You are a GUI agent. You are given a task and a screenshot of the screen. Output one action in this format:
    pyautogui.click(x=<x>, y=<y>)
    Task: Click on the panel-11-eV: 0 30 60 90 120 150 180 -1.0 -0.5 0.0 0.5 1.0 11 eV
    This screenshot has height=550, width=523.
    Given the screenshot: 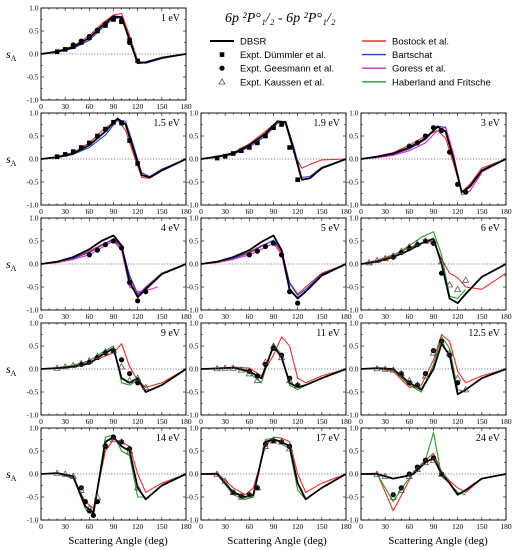 What is the action you would take?
    pyautogui.click(x=269, y=372)
    